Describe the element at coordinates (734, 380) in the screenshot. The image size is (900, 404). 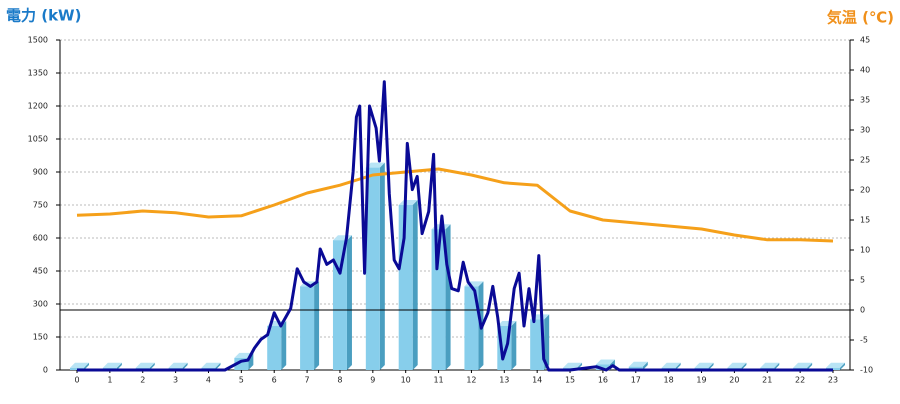
I see `x-tick-label: 20` at that location.